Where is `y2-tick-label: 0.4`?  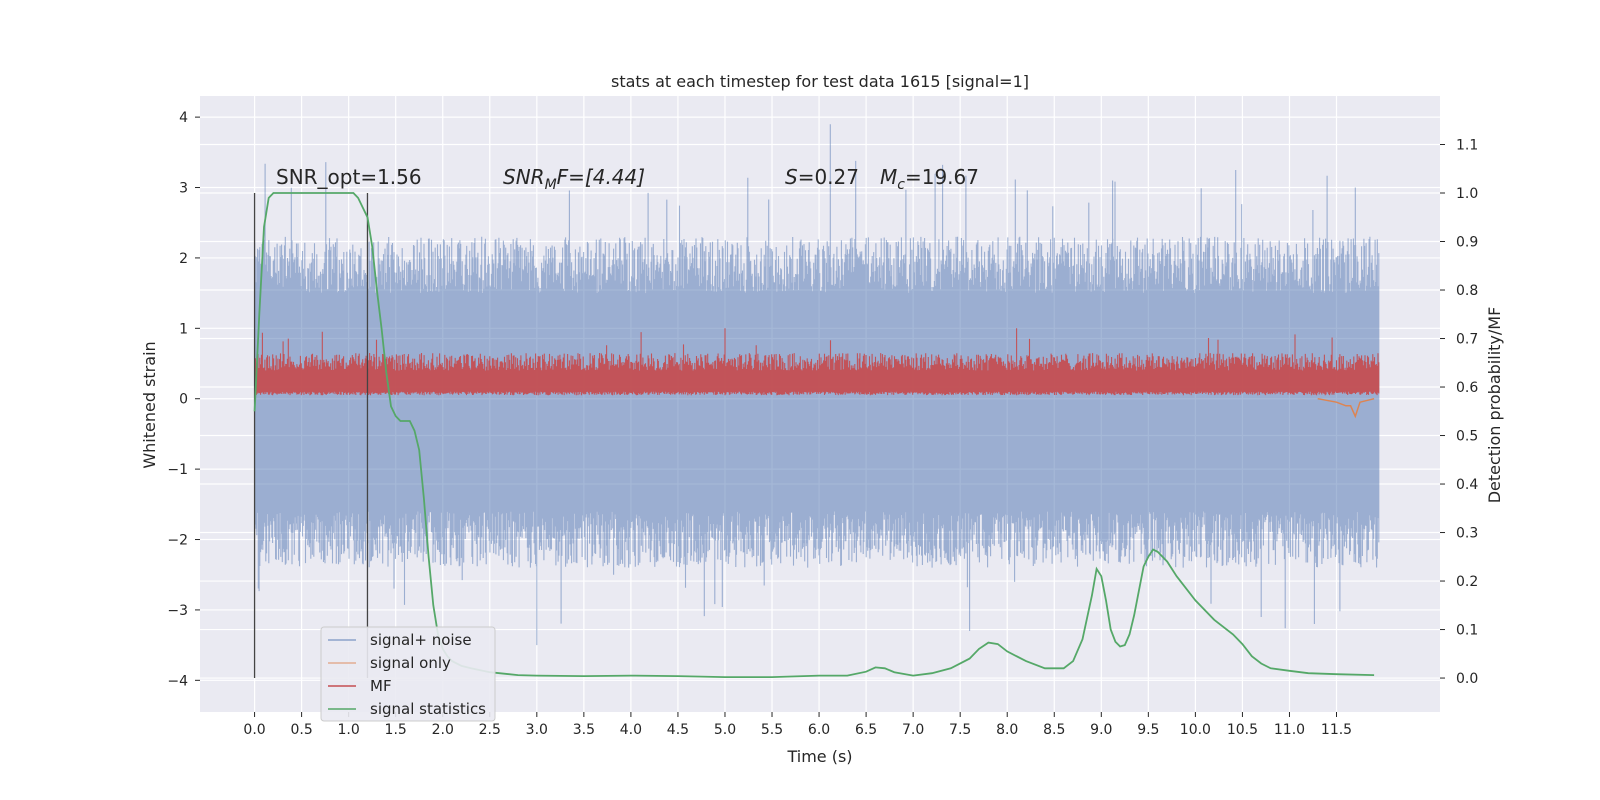
y2-tick-label: 0.4 is located at coordinates (1467, 485).